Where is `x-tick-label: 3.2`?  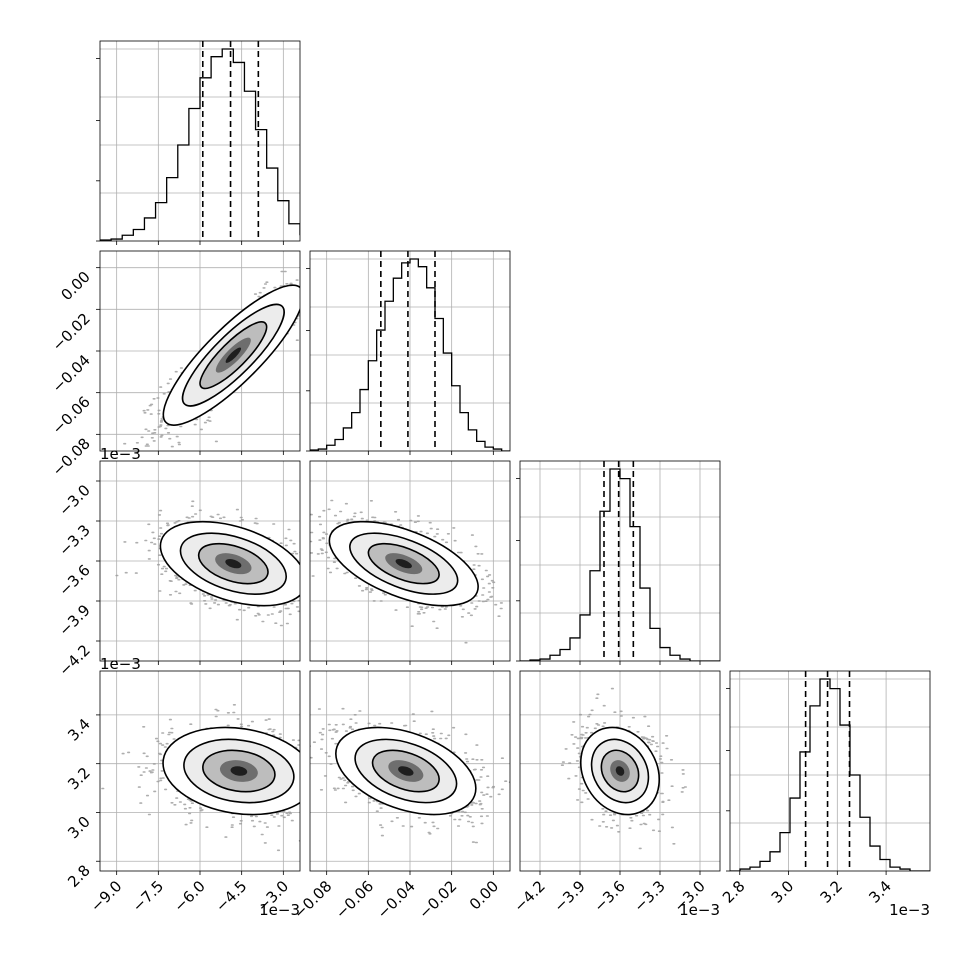 x-tick-label: 3.2 is located at coordinates (832, 892).